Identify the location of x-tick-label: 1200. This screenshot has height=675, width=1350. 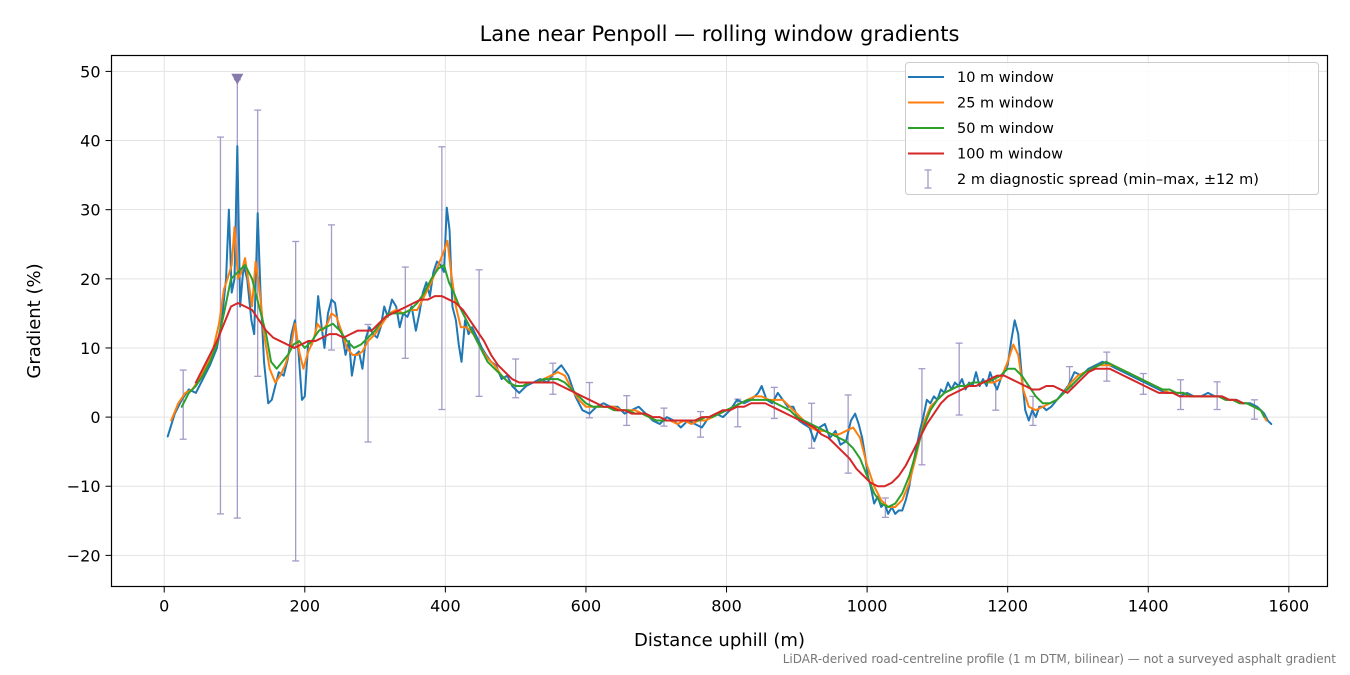
(1007, 606).